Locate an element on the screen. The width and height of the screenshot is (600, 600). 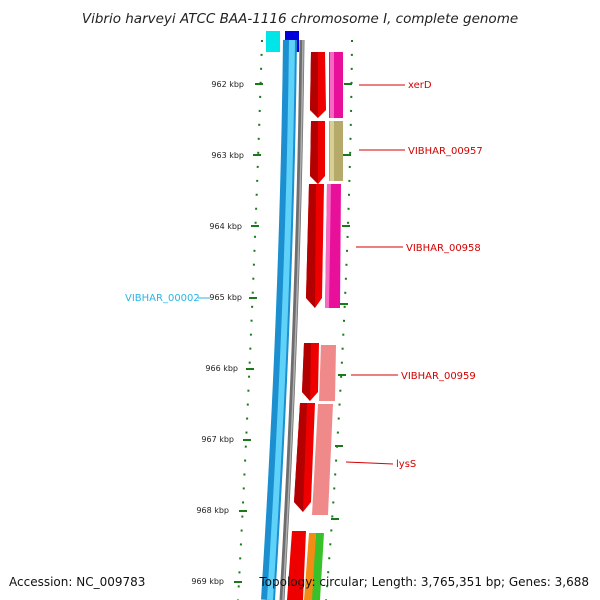
tick-marks is located at coordinates (248, 333).